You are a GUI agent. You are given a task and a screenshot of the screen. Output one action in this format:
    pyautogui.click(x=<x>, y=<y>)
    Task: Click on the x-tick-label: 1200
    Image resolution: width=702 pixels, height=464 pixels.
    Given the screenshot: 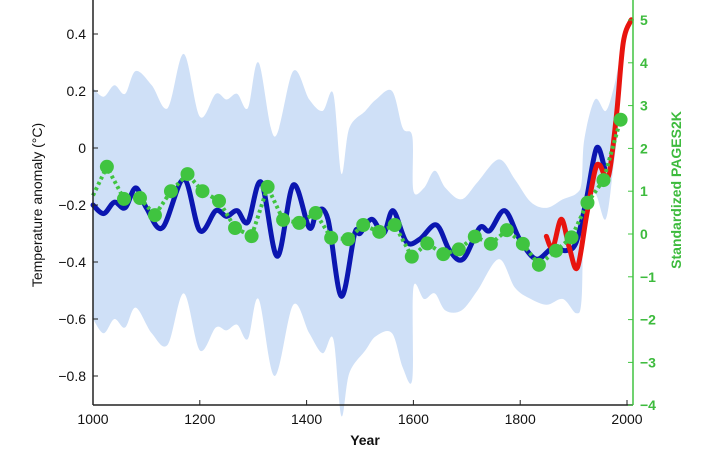 What is the action you would take?
    pyautogui.click(x=199, y=419)
    